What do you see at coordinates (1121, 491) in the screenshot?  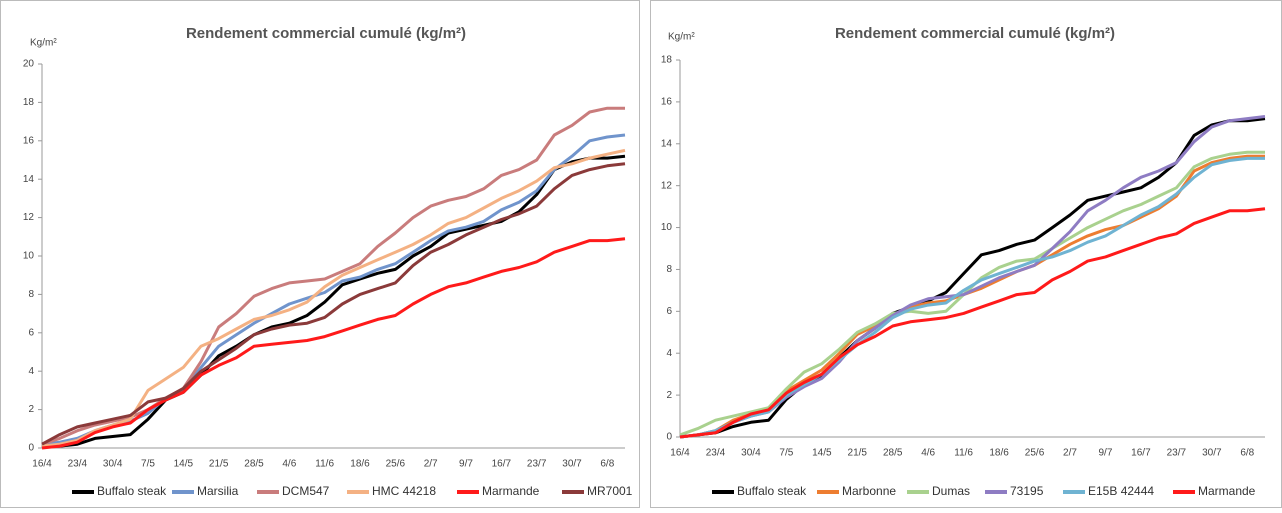 I see `legend-label: E15B 42444` at bounding box center [1121, 491].